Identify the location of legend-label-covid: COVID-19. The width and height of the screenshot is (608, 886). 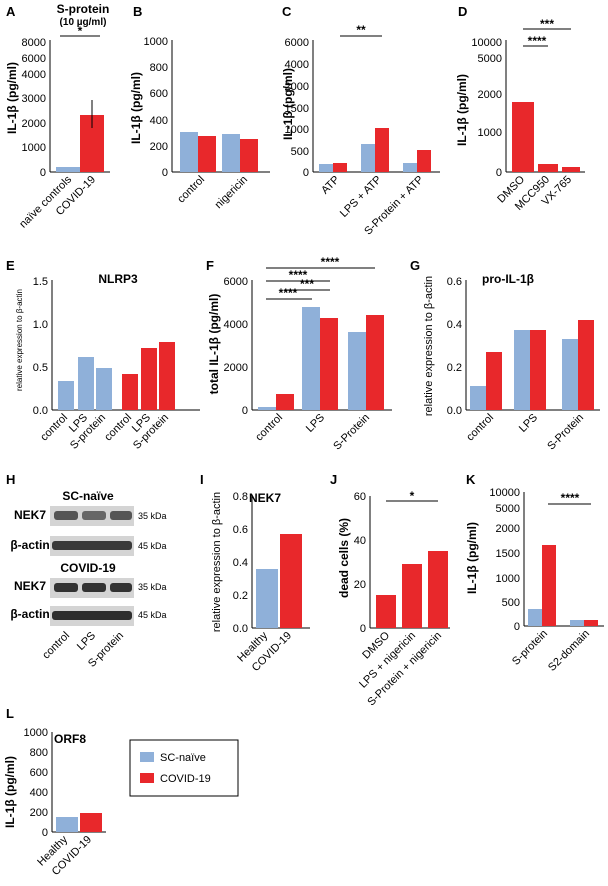
(185, 779).